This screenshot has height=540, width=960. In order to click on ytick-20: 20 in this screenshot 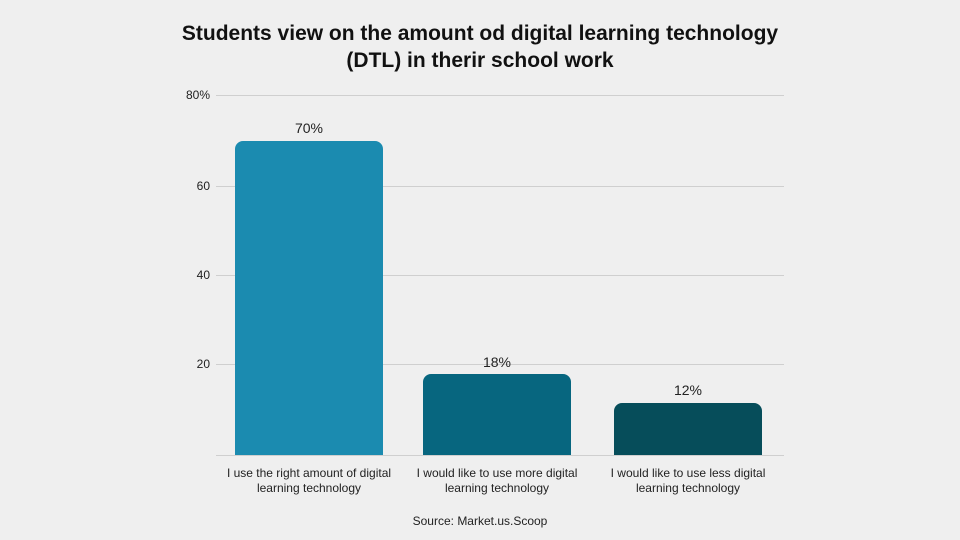, I will do `click(203, 364)`.